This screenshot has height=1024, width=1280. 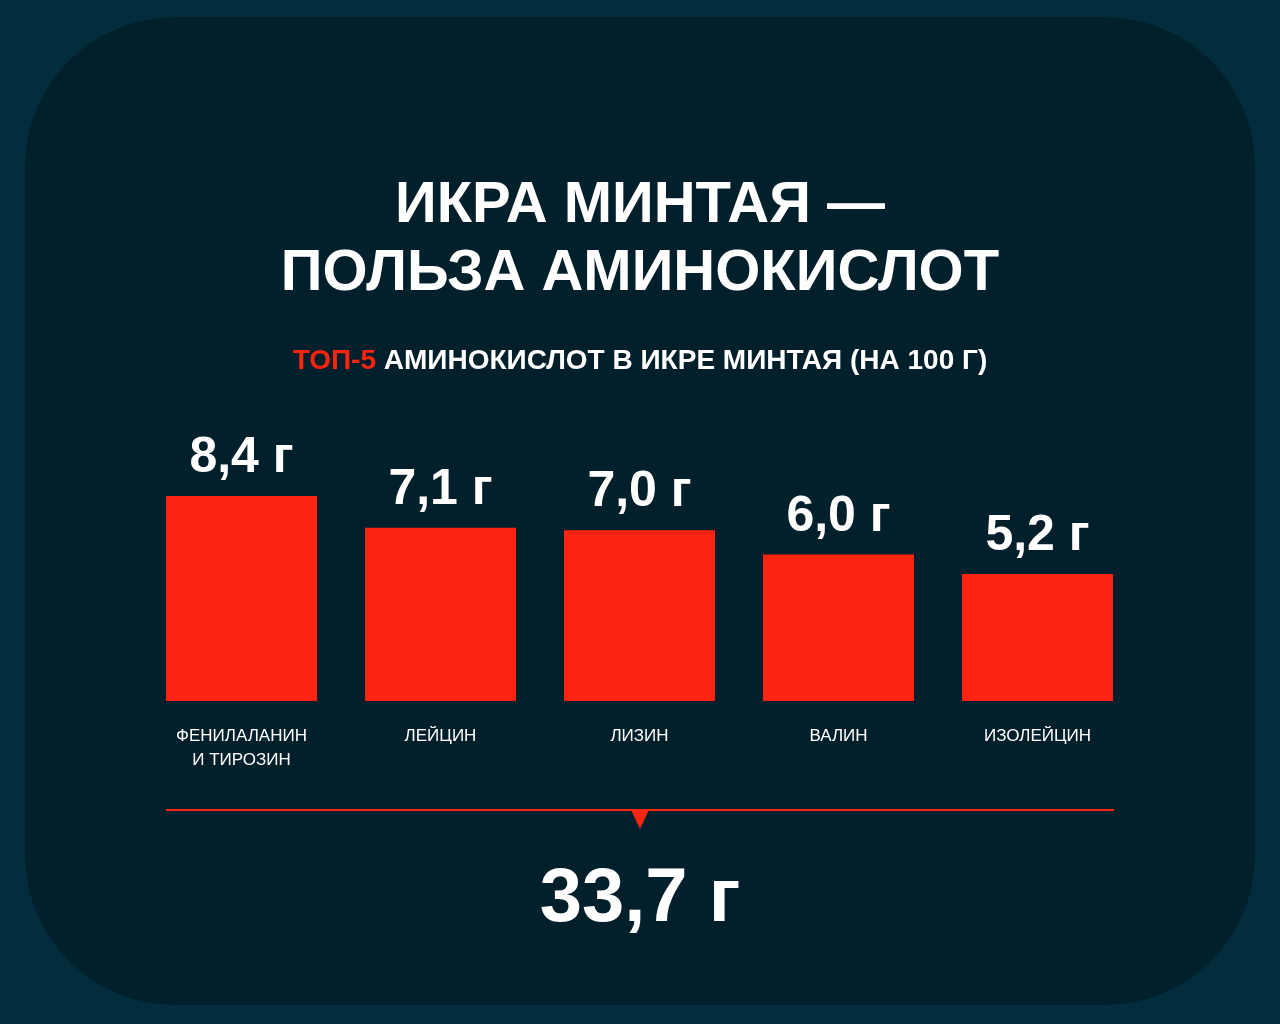 What do you see at coordinates (639, 735) in the screenshot?
I see `x-tick-label: ЛИЗИН` at bounding box center [639, 735].